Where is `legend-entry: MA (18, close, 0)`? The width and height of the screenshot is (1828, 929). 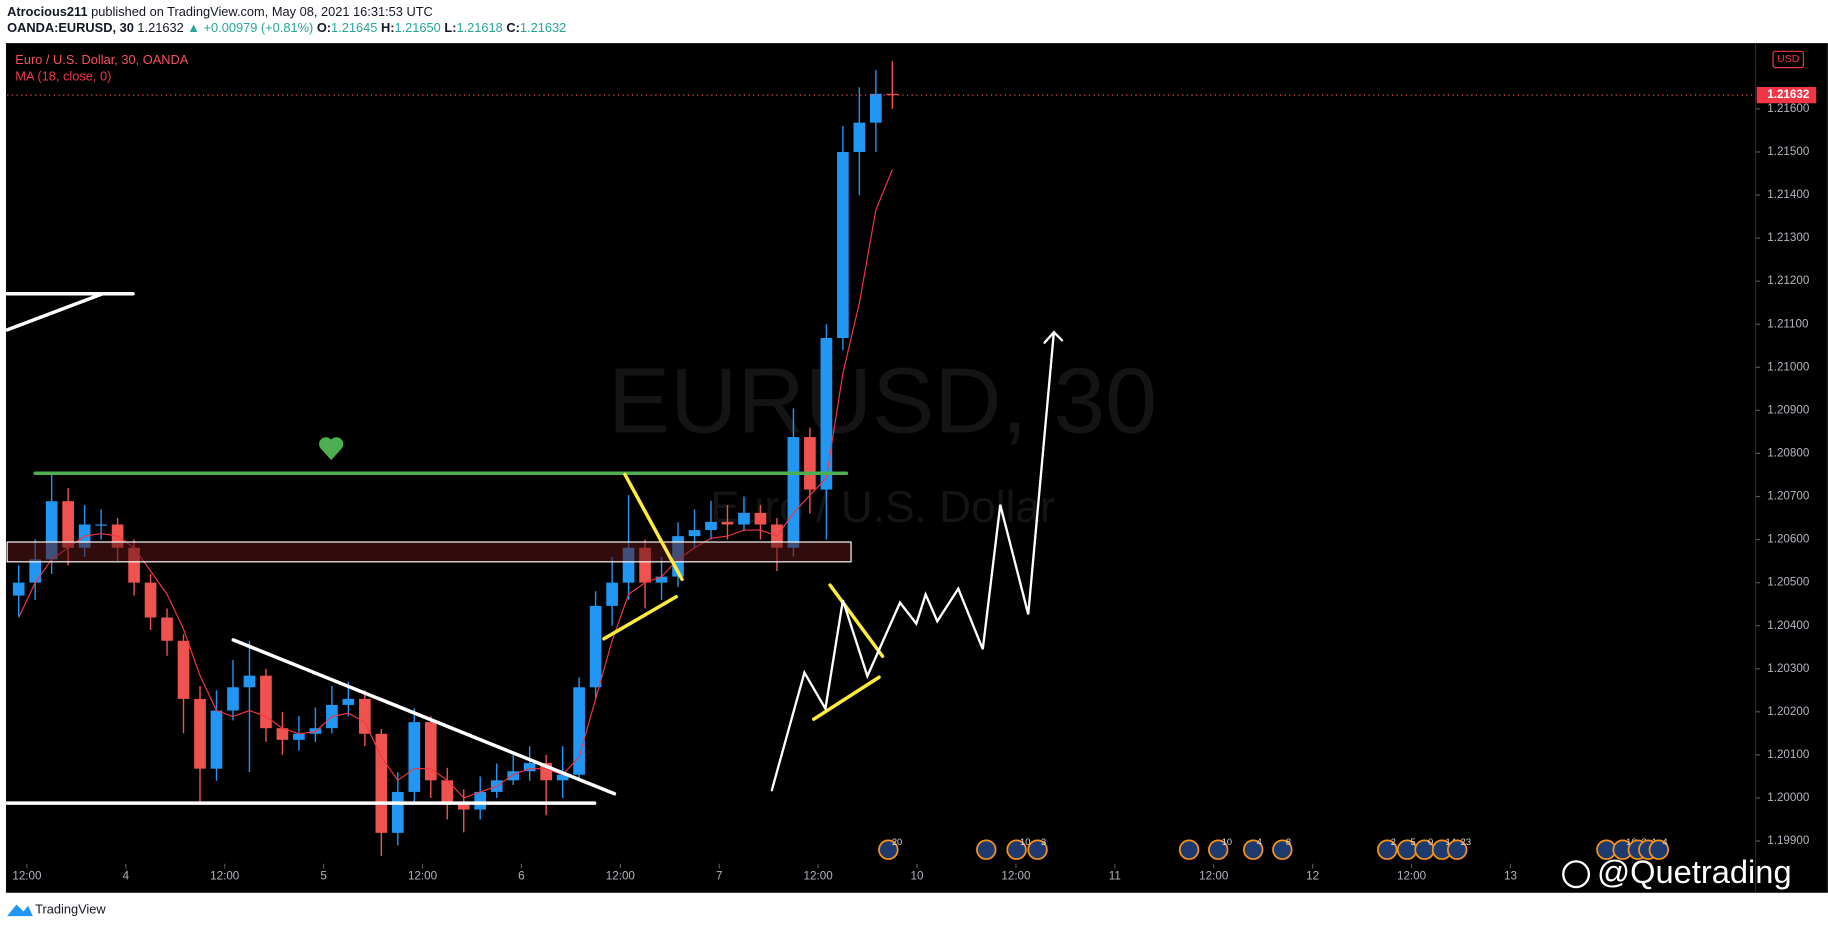 legend-entry: MA (18, close, 0) is located at coordinates (63, 75).